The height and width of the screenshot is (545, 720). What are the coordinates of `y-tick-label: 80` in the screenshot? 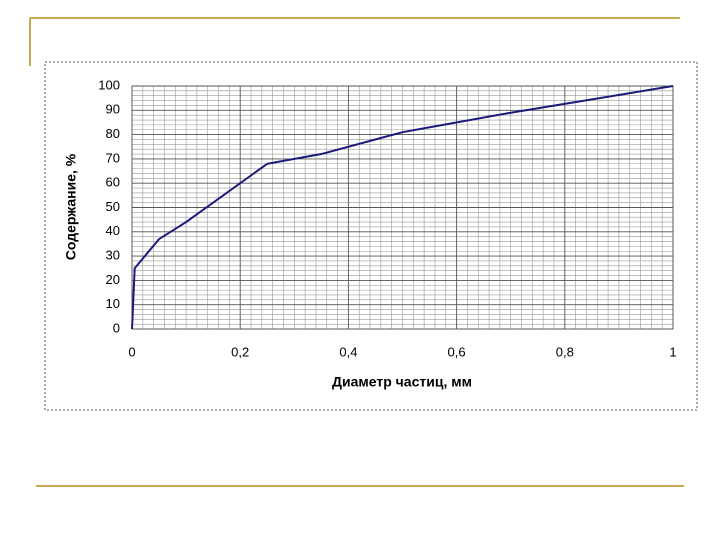 It's located at (113, 133).